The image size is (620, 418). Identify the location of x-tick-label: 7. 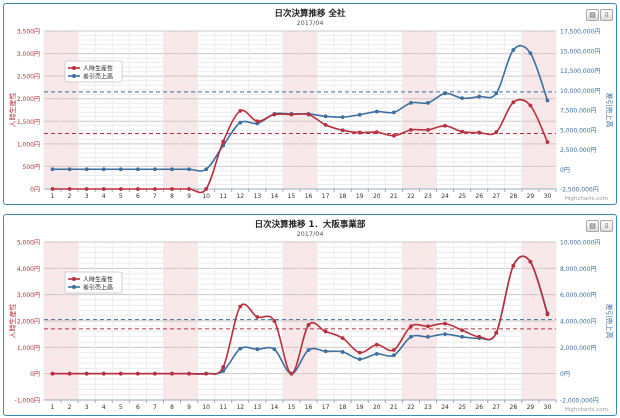
(155, 196).